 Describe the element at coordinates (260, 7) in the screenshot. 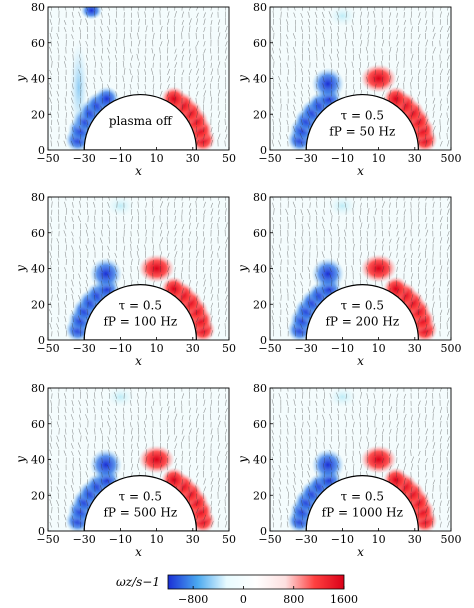

I see `y-tick-label: 80` at that location.